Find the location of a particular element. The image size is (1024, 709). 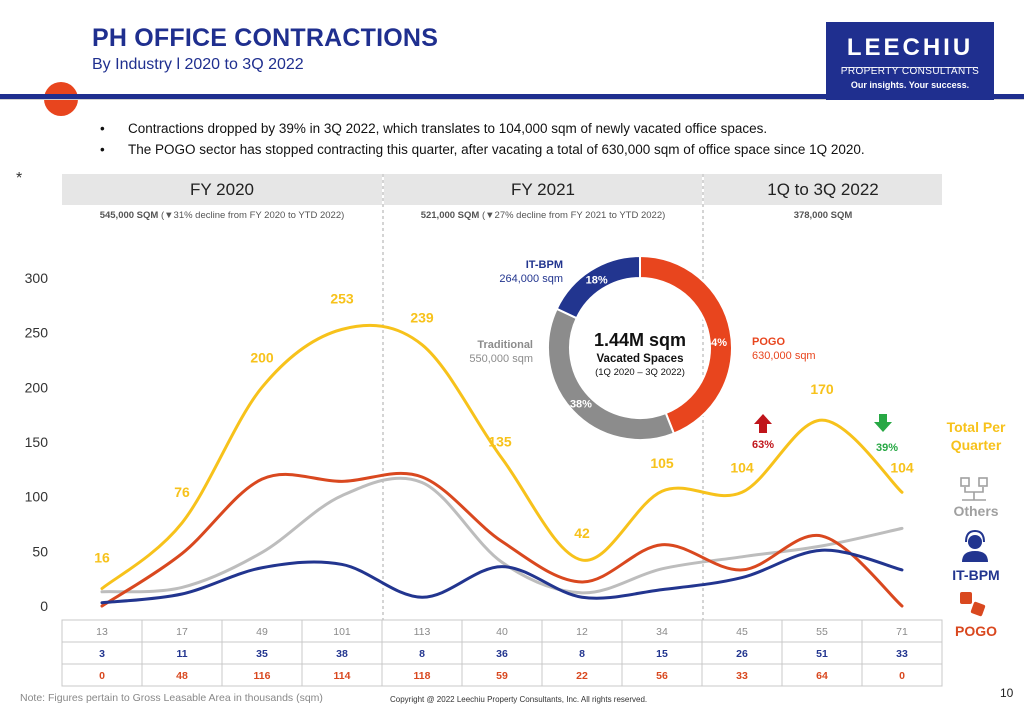

total-data-label: 200 is located at coordinates (262, 357).